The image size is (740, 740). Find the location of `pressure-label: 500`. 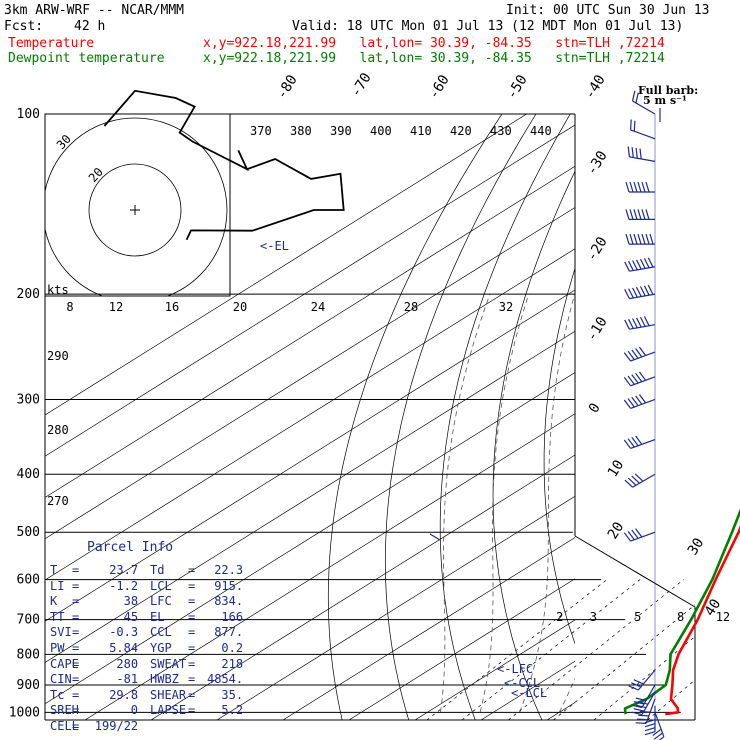

pressure-label: 500 is located at coordinates (28, 532).